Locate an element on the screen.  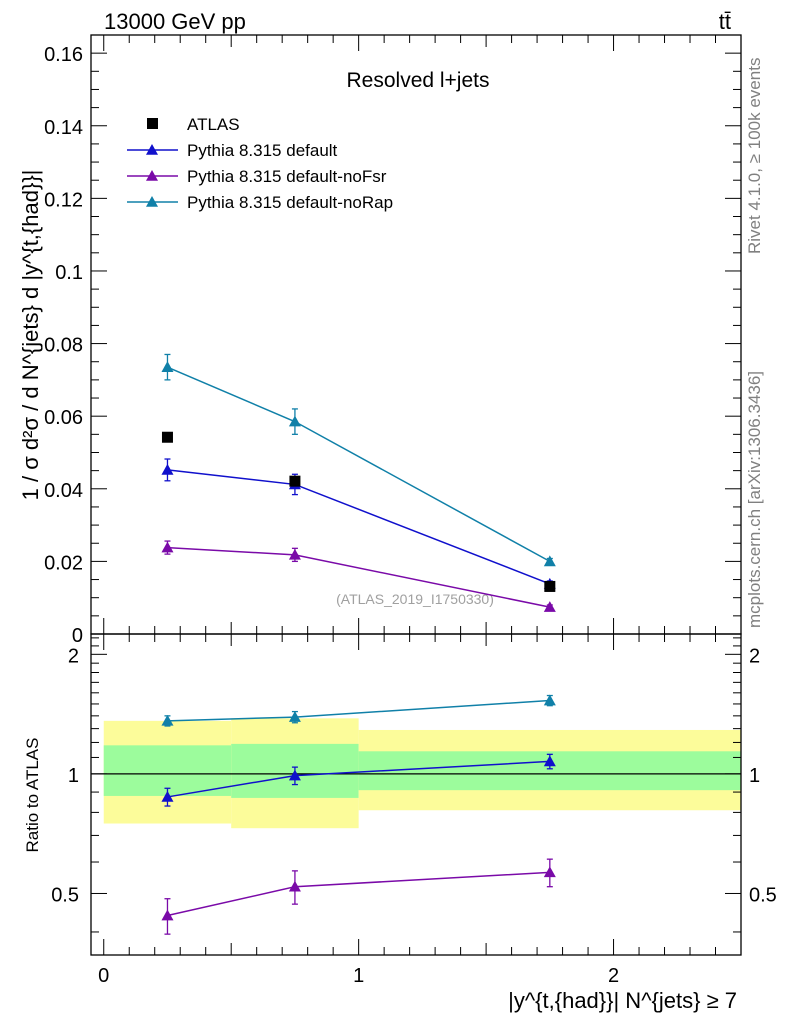
legend-label: Pythia 8.315 default is located at coordinates (262, 150).